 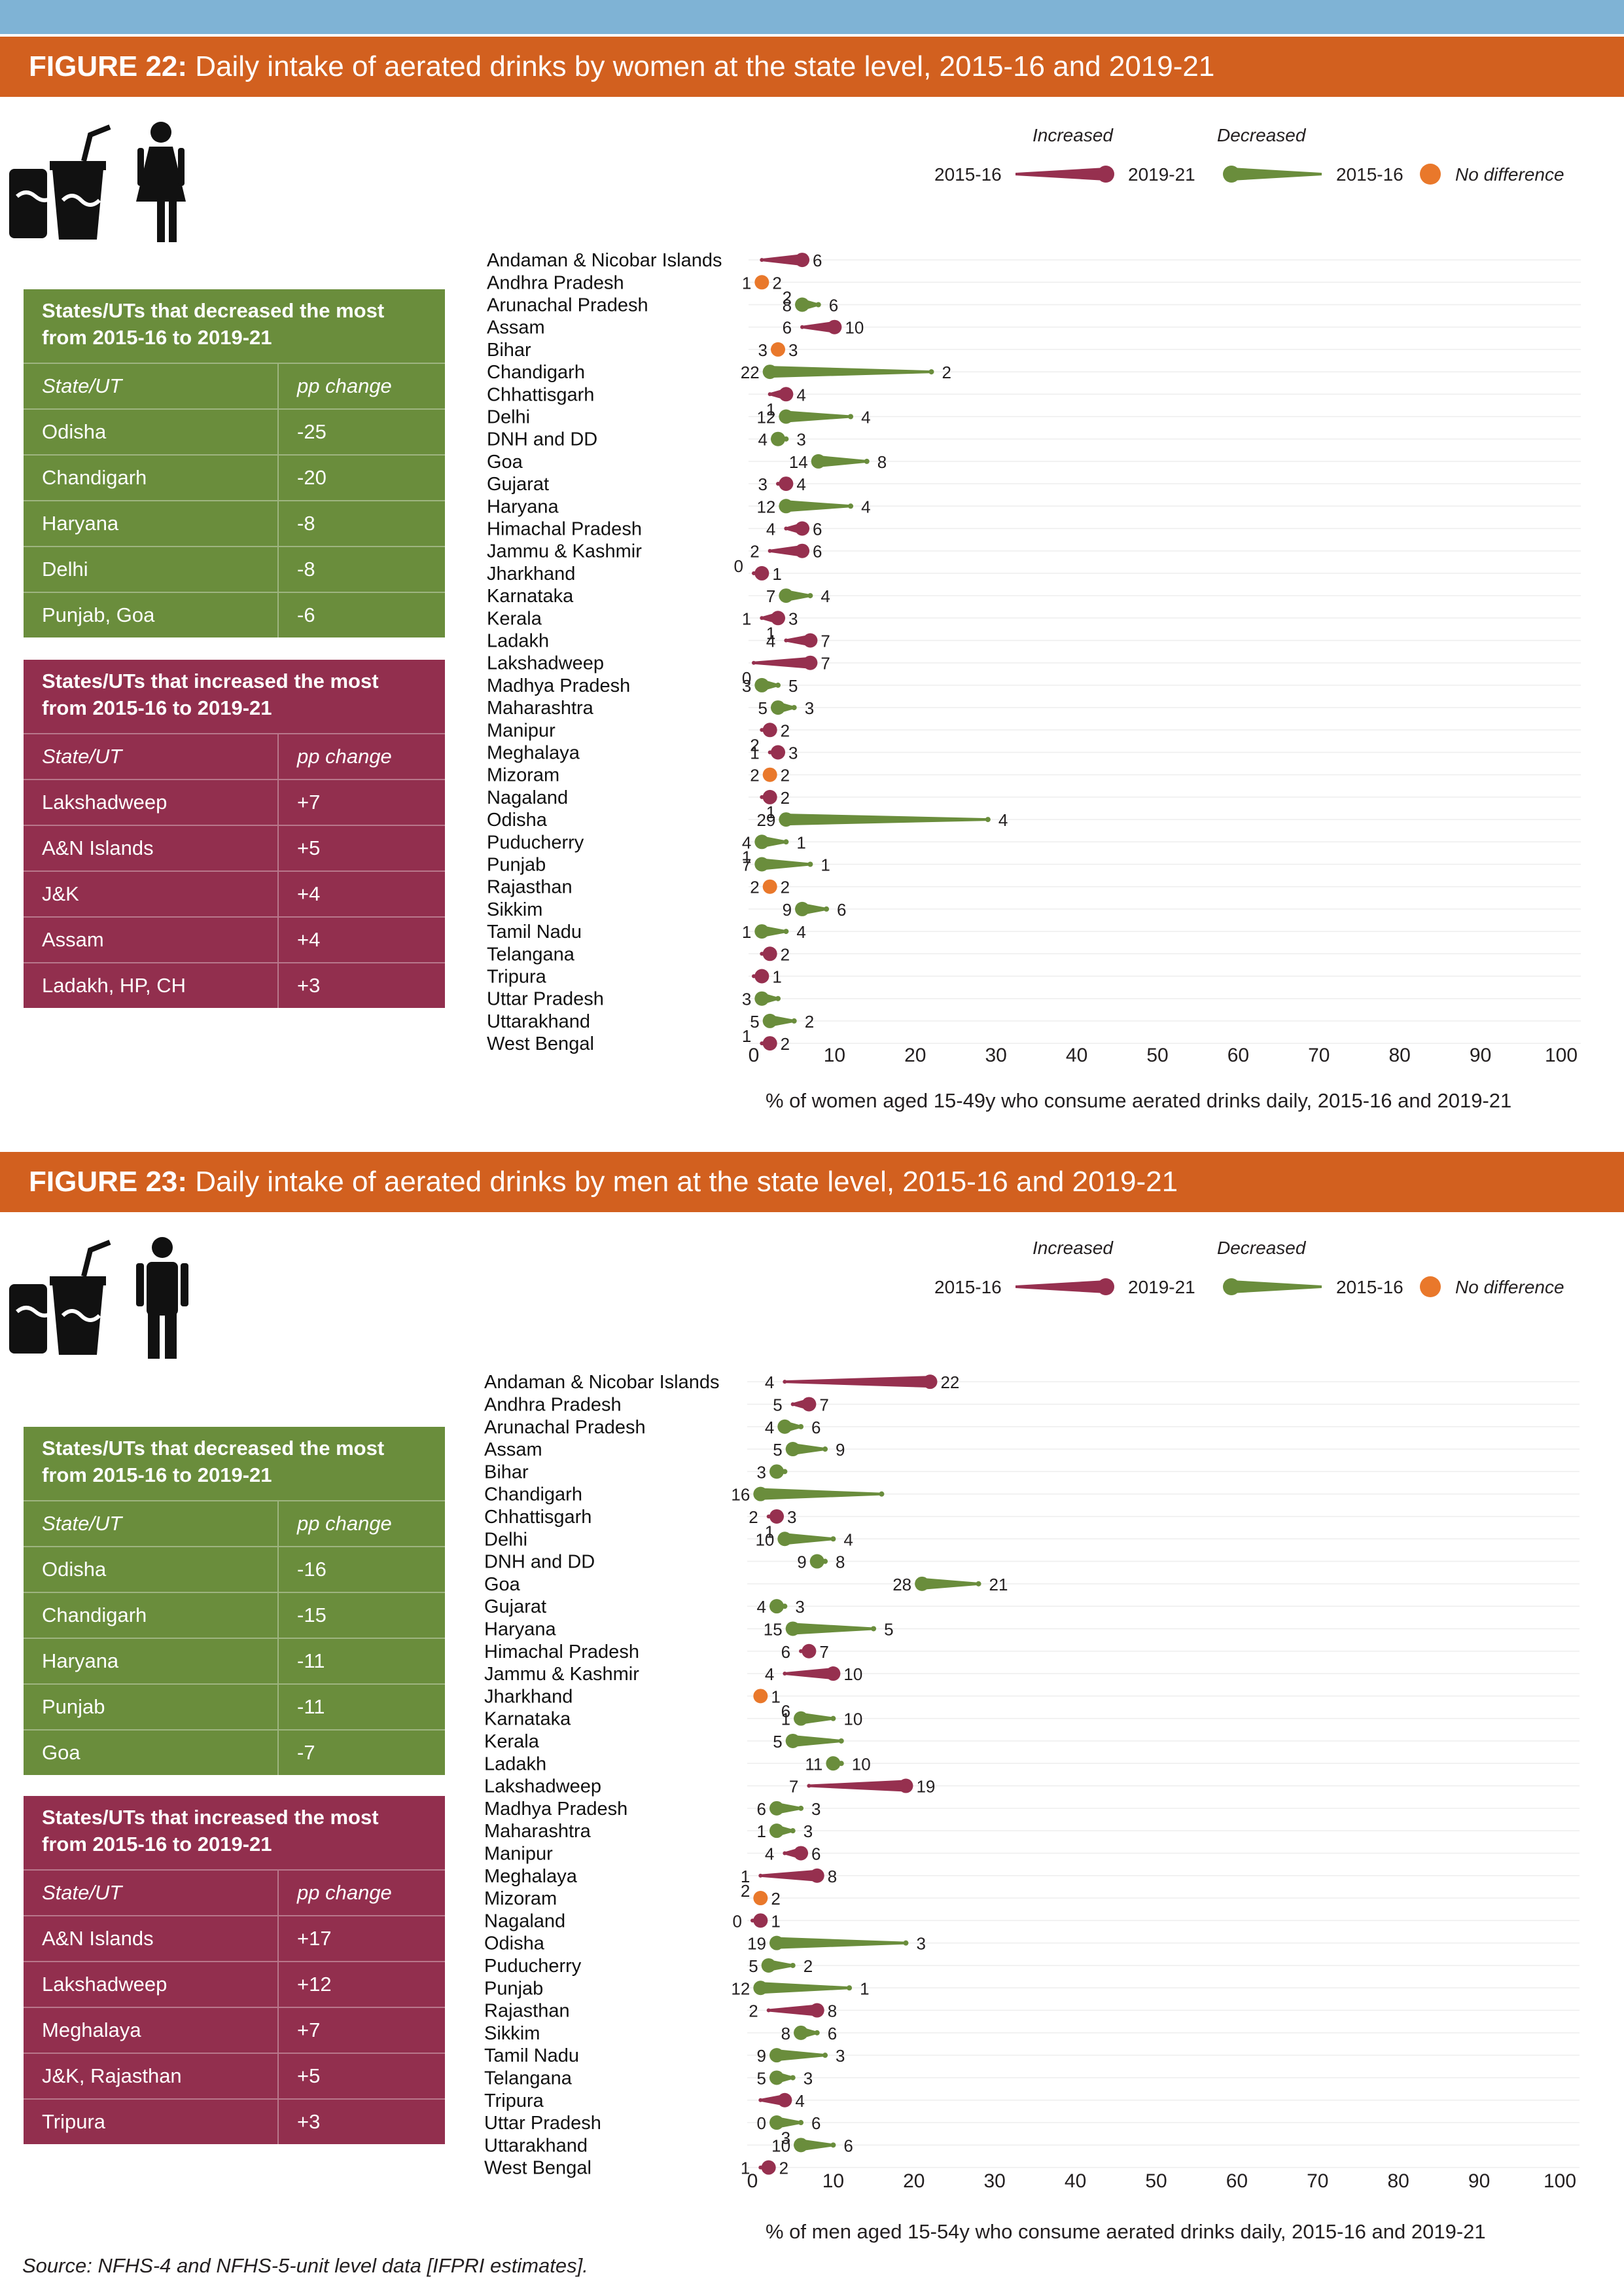 I want to click on change-cell: -8, so click(x=306, y=569).